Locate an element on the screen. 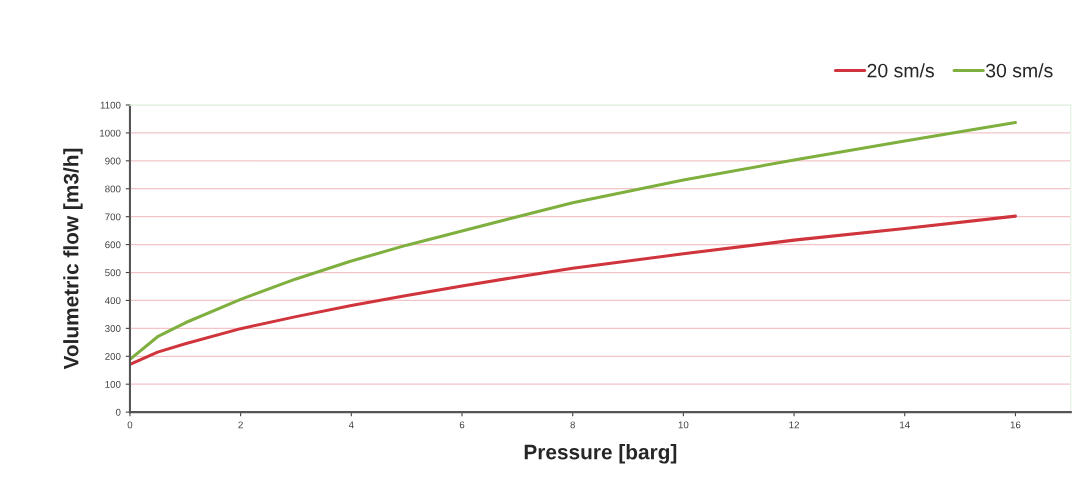 This screenshot has width=1074, height=486. y-tick-label: 1100 is located at coordinates (110, 105).